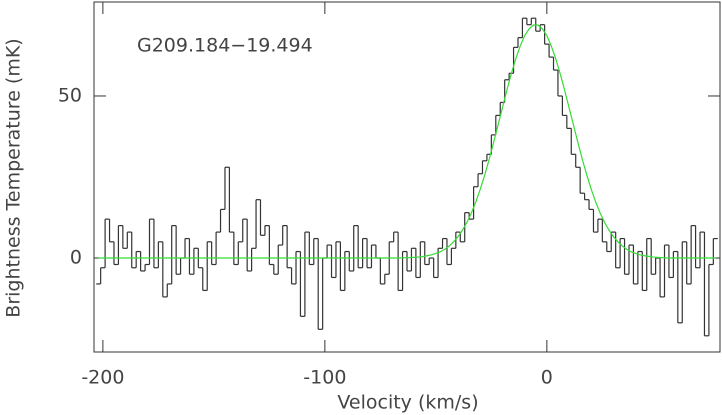 This screenshot has height=415, width=722. Describe the element at coordinates (225, 46) in the screenshot. I see `annotation: G209.184−19.494` at that location.